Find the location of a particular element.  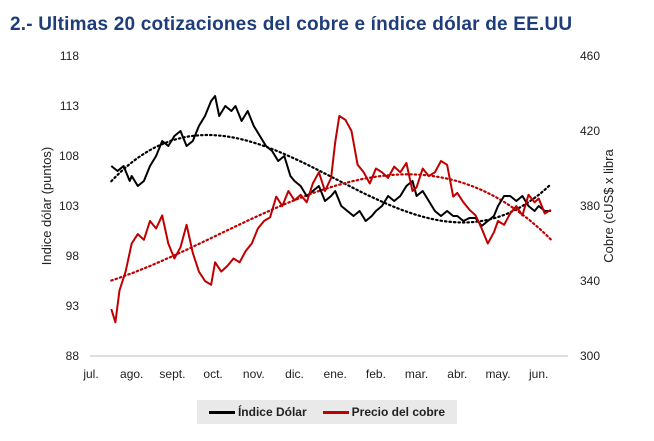

legend-item-indice-dolar: Índice Dólar is located at coordinates (257, 412).